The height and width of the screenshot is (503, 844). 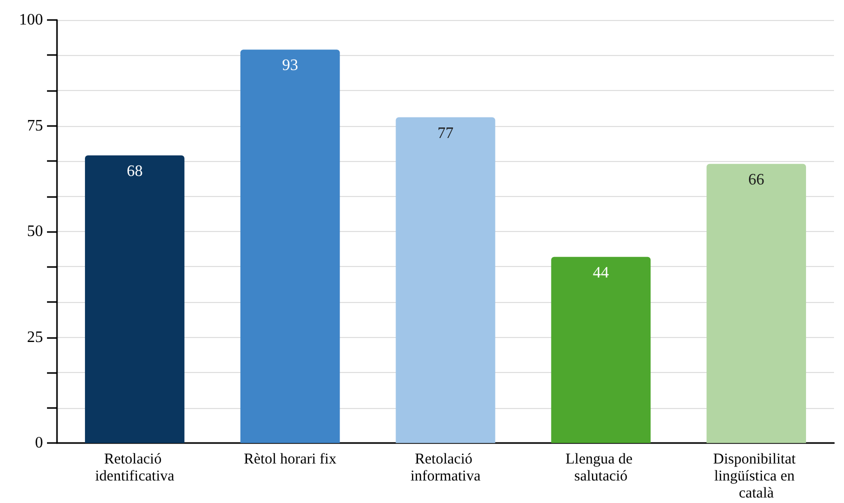 I want to click on x-tick-label: Retolació informativa, so click(x=445, y=468).